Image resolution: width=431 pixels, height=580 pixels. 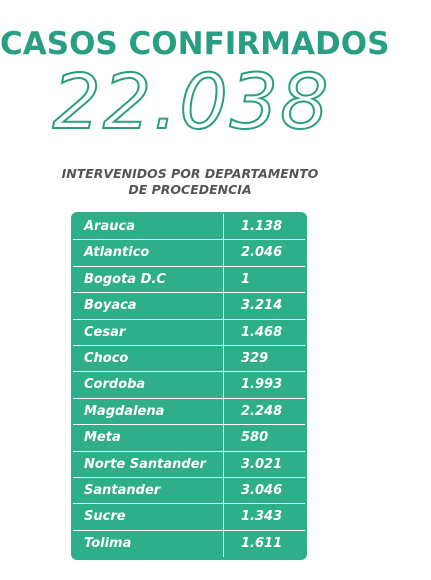 What do you see at coordinates (262, 226) in the screenshot?
I see `case-count: 1.138` at bounding box center [262, 226].